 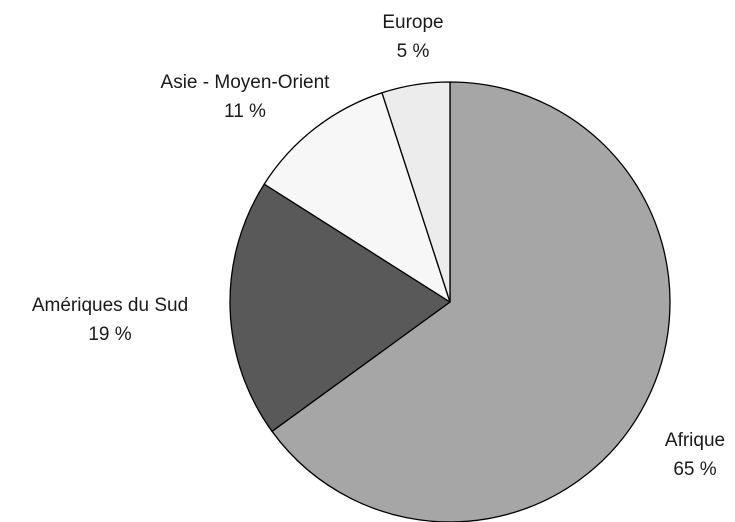 I want to click on slice-label: Afrique, so click(x=695, y=440).